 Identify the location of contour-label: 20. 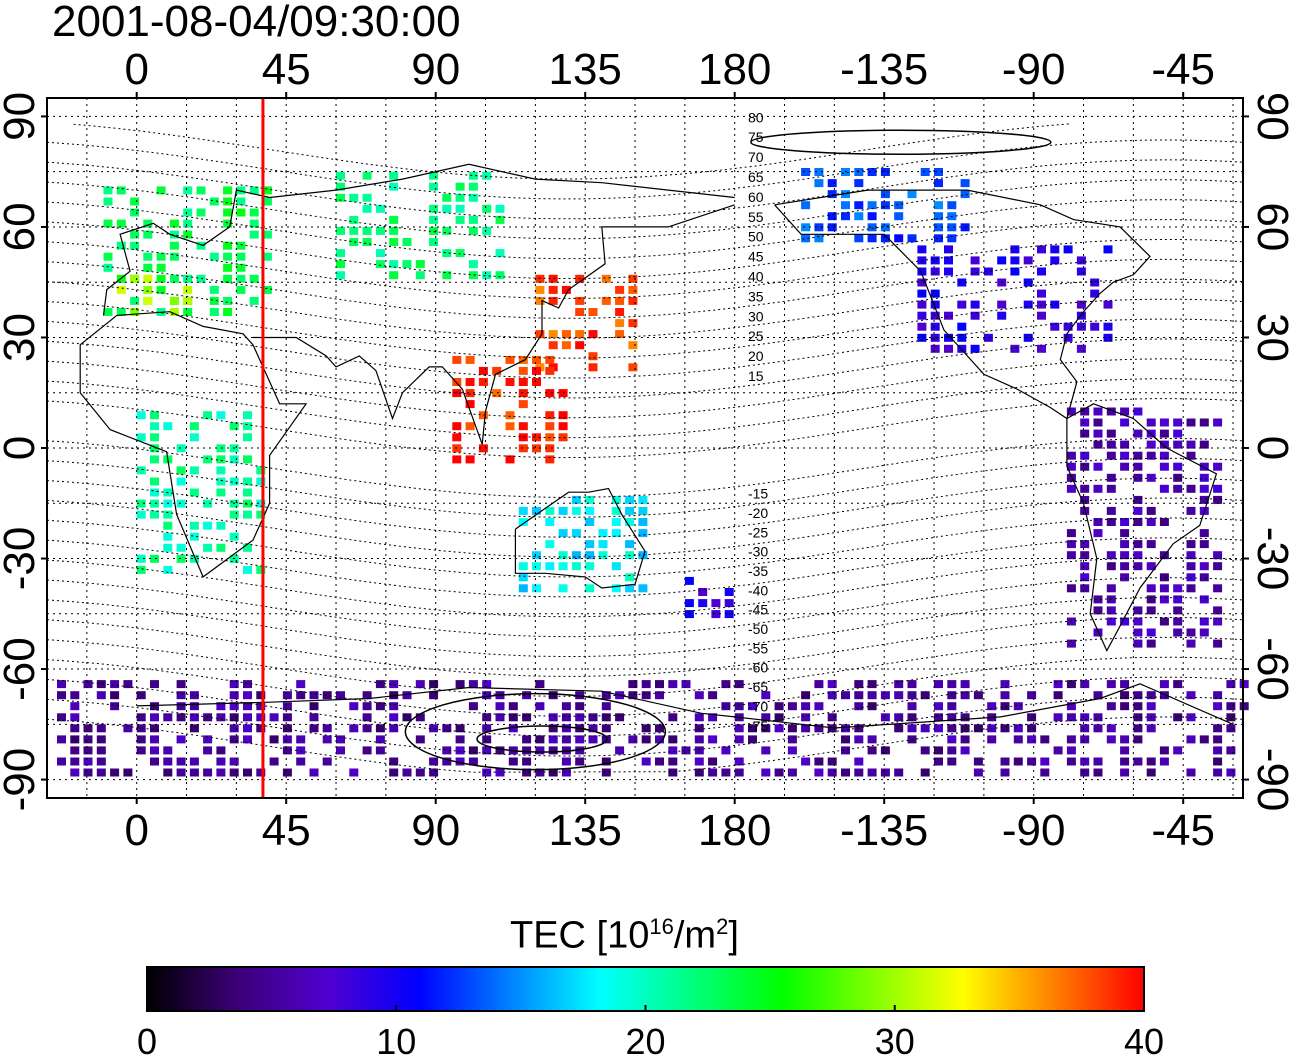
(756, 356).